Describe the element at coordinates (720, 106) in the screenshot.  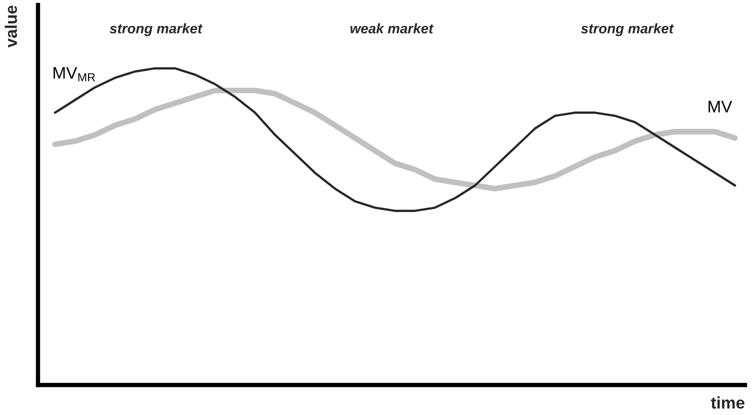
I see `series-label: MV` at that location.